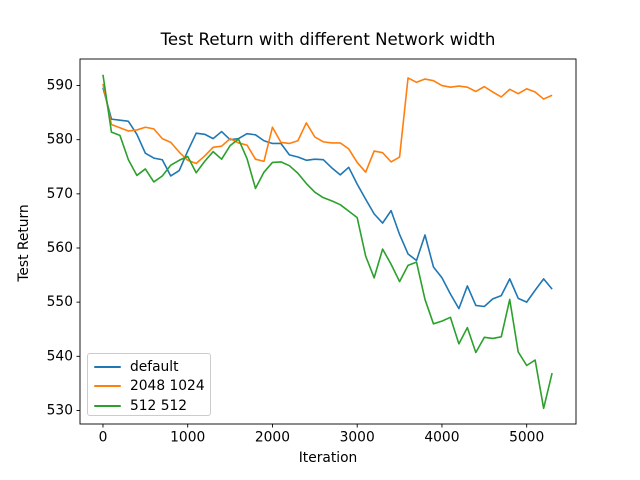 Image resolution: width=640 pixels, height=480 pixels. I want to click on y-tick-label: 550, so click(60, 302).